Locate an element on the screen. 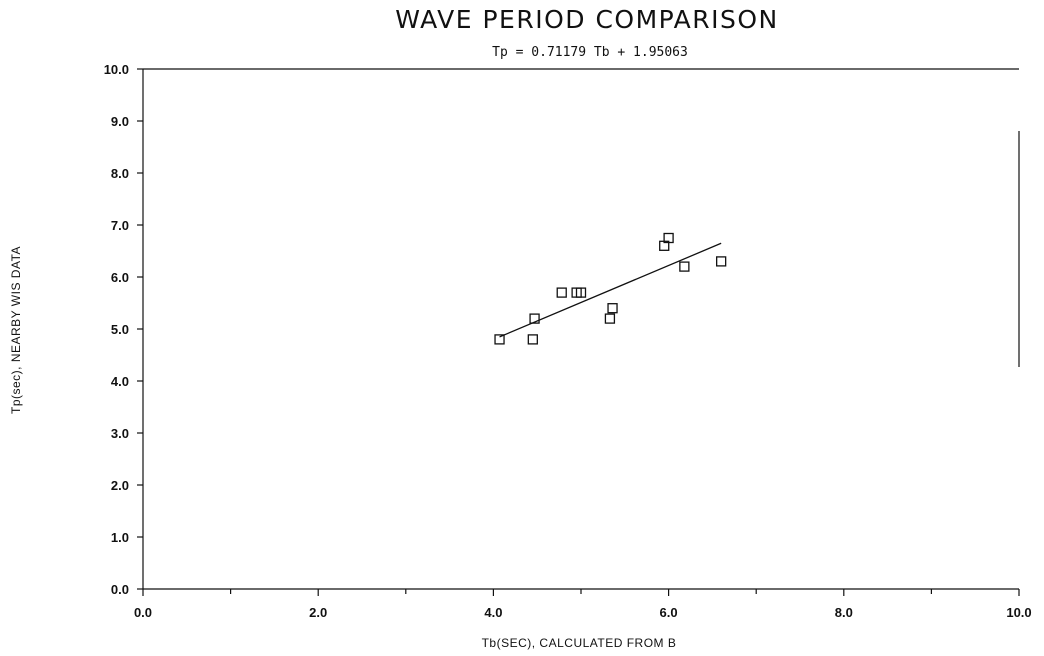  x-ticks: 0.0 2.0 4.0 6.0 8.0 10.0 is located at coordinates (583, 604).